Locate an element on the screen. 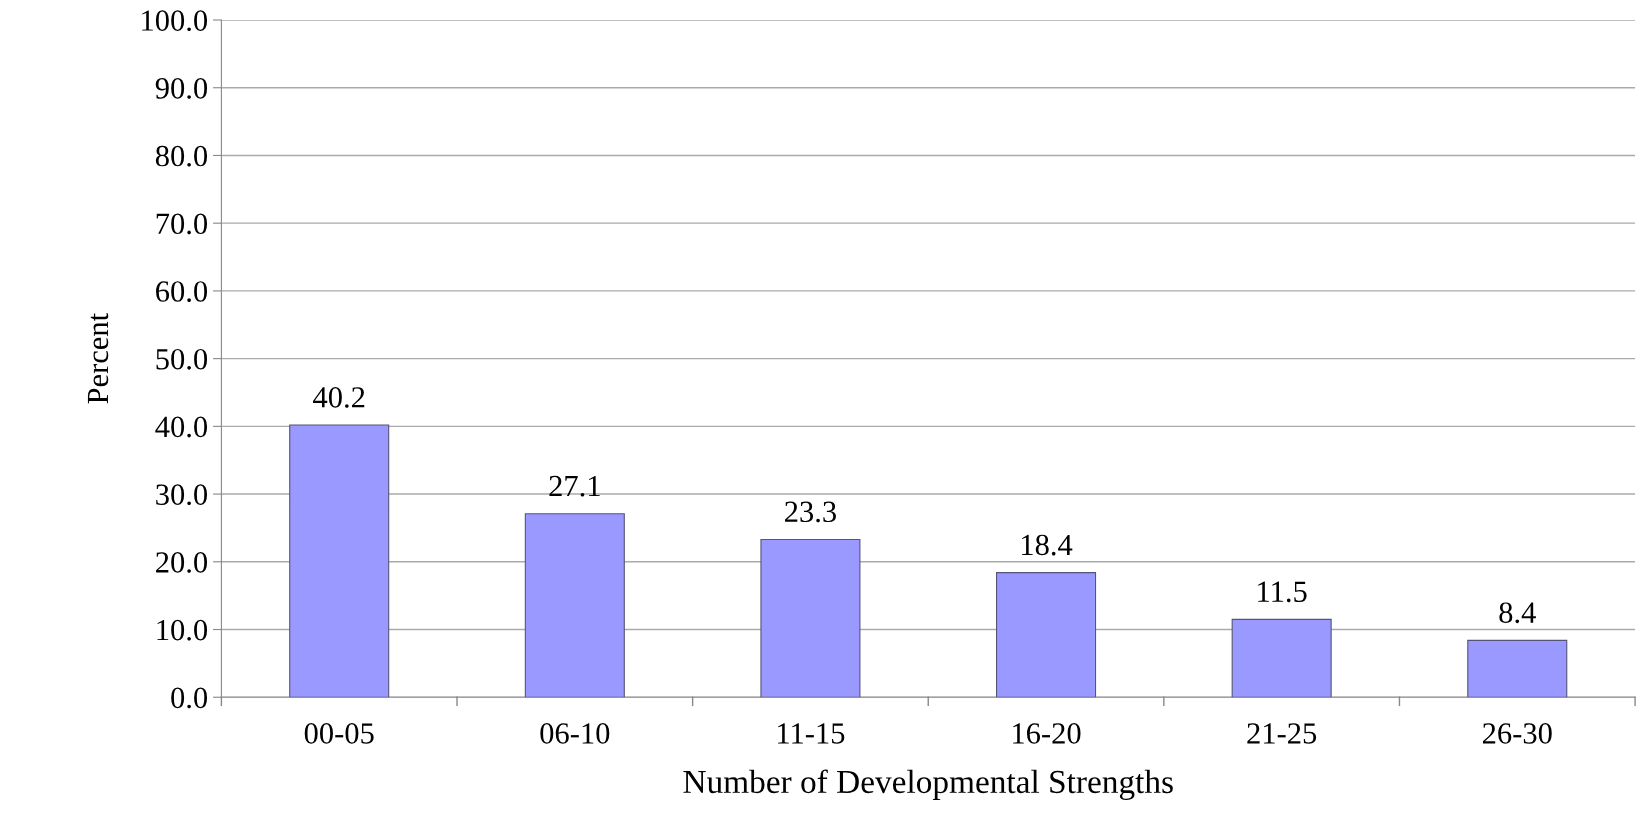 This screenshot has width=1640, height=834. y-axis-title: Percent is located at coordinates (98, 358).